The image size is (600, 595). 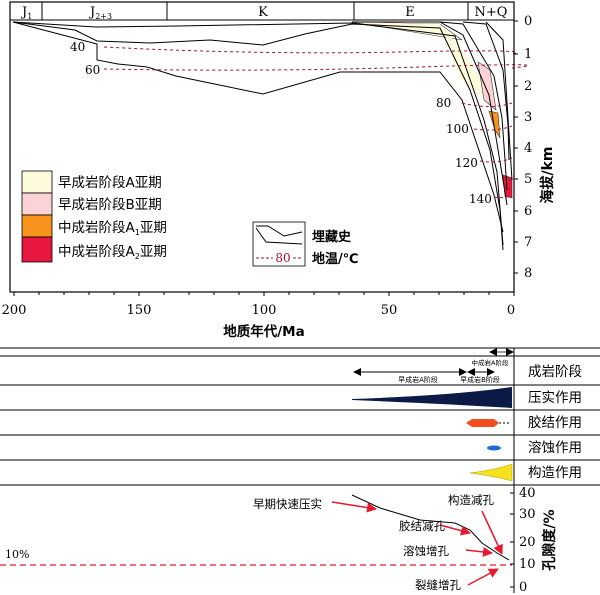 I want to click on depth-tick-label: 1, so click(x=528, y=54).